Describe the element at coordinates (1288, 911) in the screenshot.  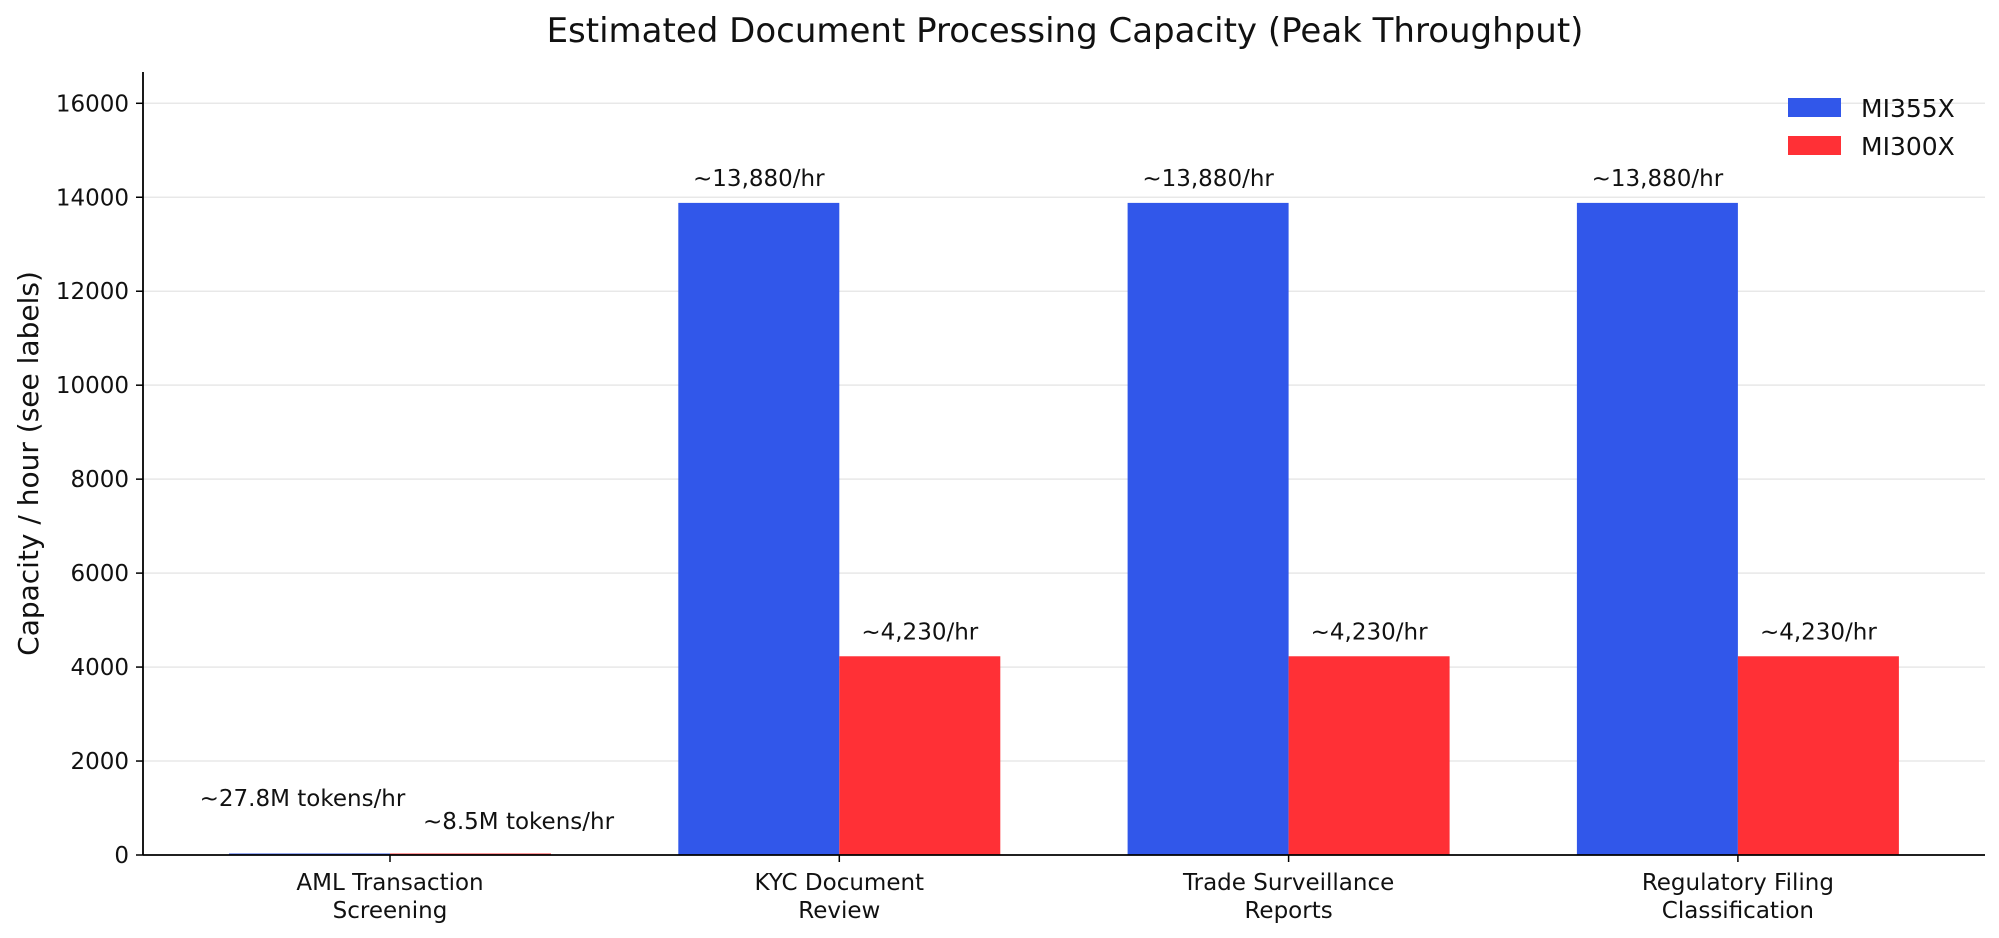
I see `x-tick-label: Reports` at that location.